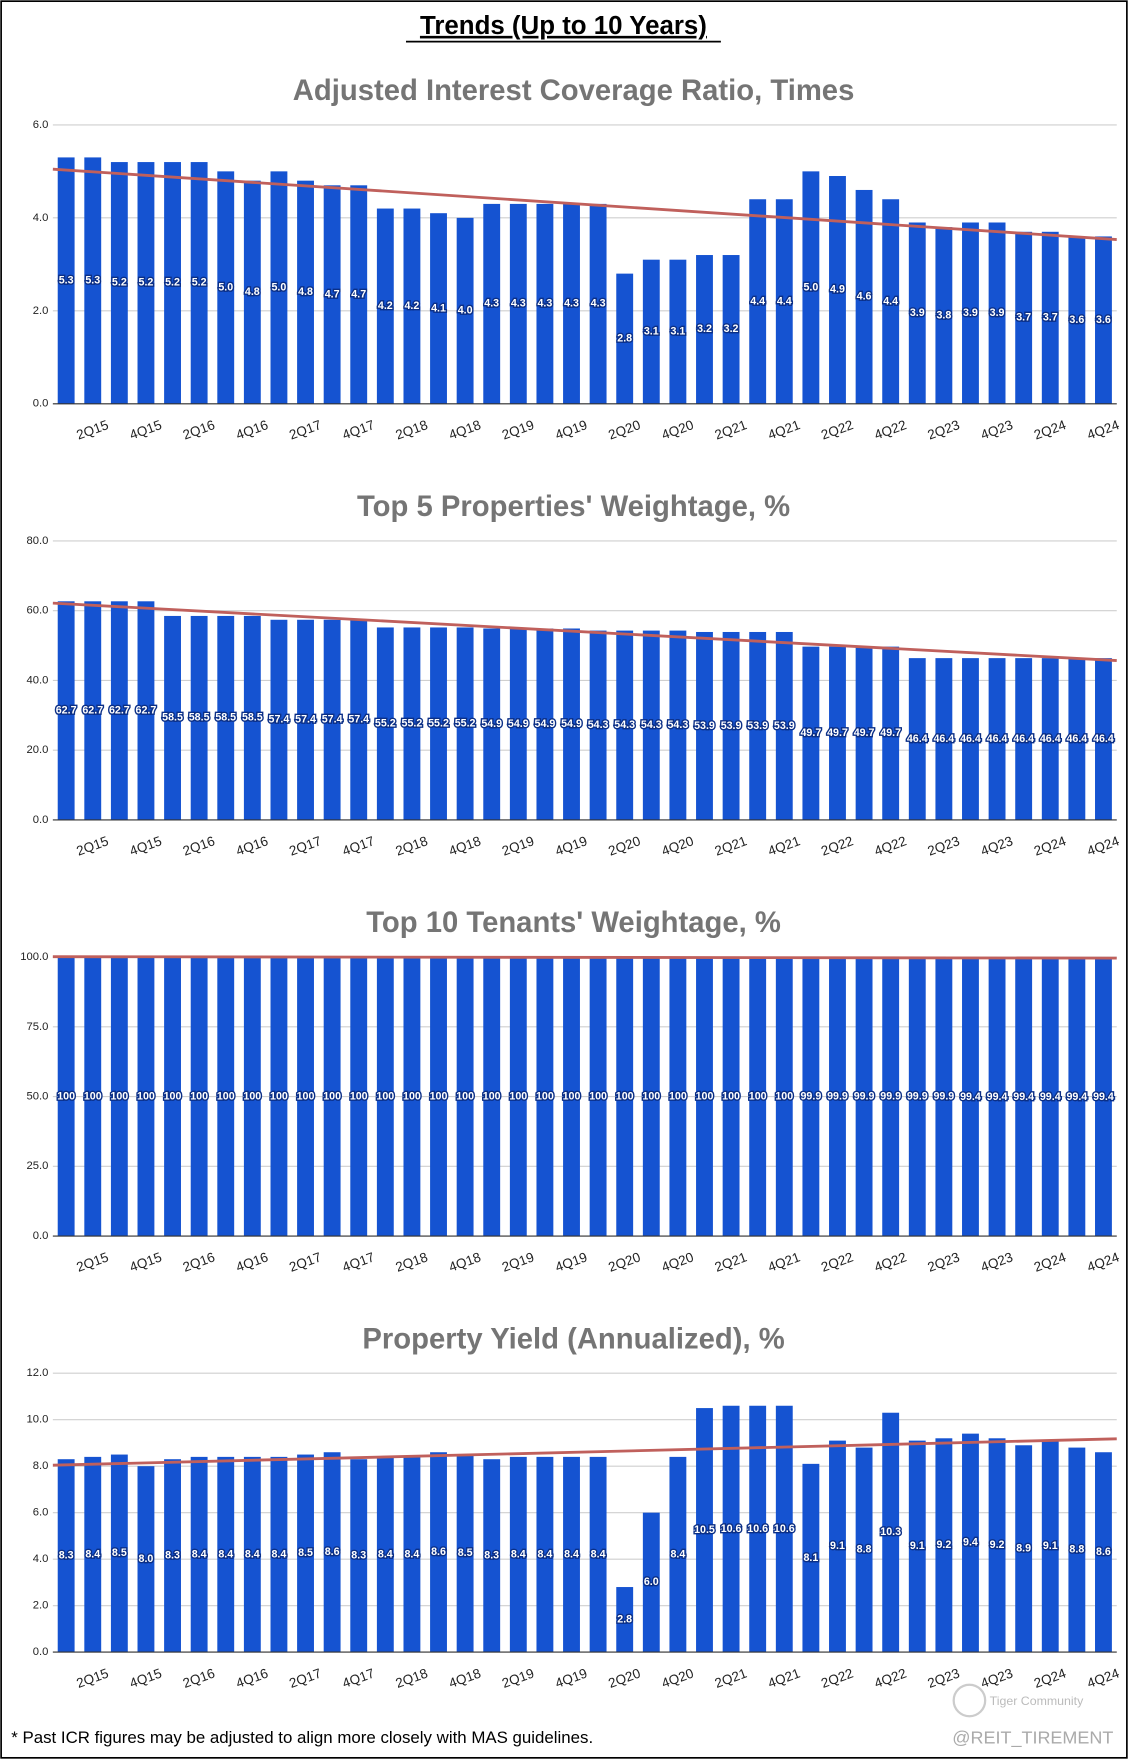 This screenshot has width=1128, height=1759. I want to click on data-label: 99.4, so click(970, 1097).